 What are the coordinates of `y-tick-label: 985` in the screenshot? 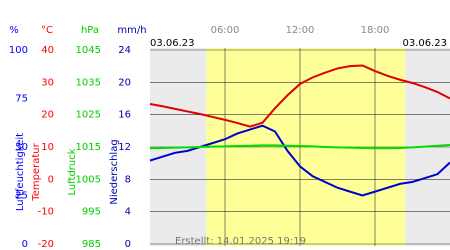 It's located at (91, 244).